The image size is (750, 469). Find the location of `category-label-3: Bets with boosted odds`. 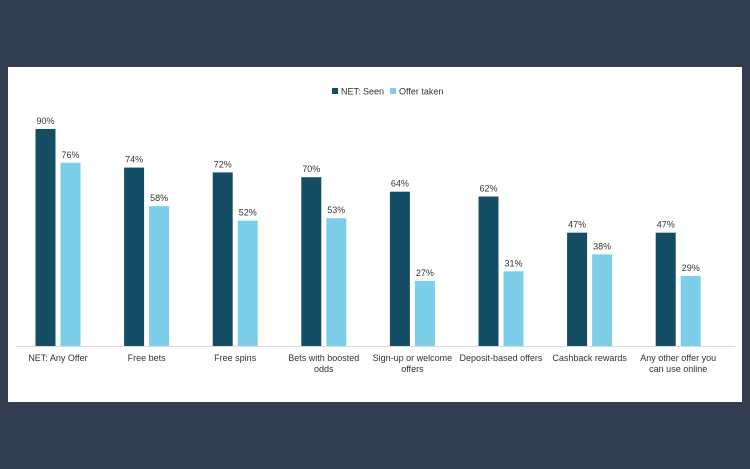

category-label-3: Bets with boosted odds is located at coordinates (323, 363).